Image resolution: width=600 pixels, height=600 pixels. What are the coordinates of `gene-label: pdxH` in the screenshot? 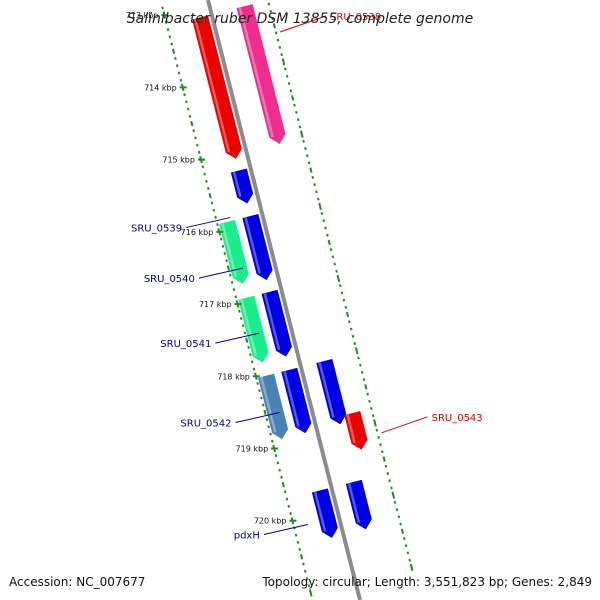 It's located at (247, 535).